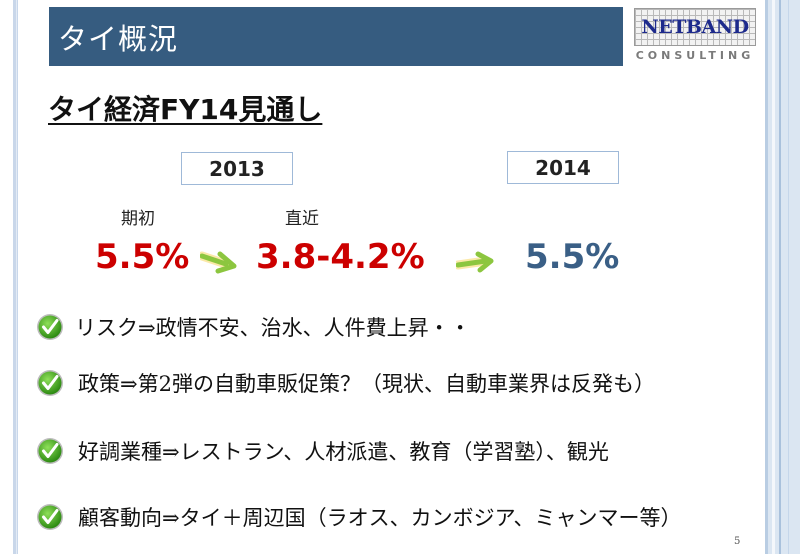 This screenshot has height=554, width=800. Describe the element at coordinates (340, 257) in the screenshot. I see `rate-recent-2013: 3.8-4.2%` at that location.